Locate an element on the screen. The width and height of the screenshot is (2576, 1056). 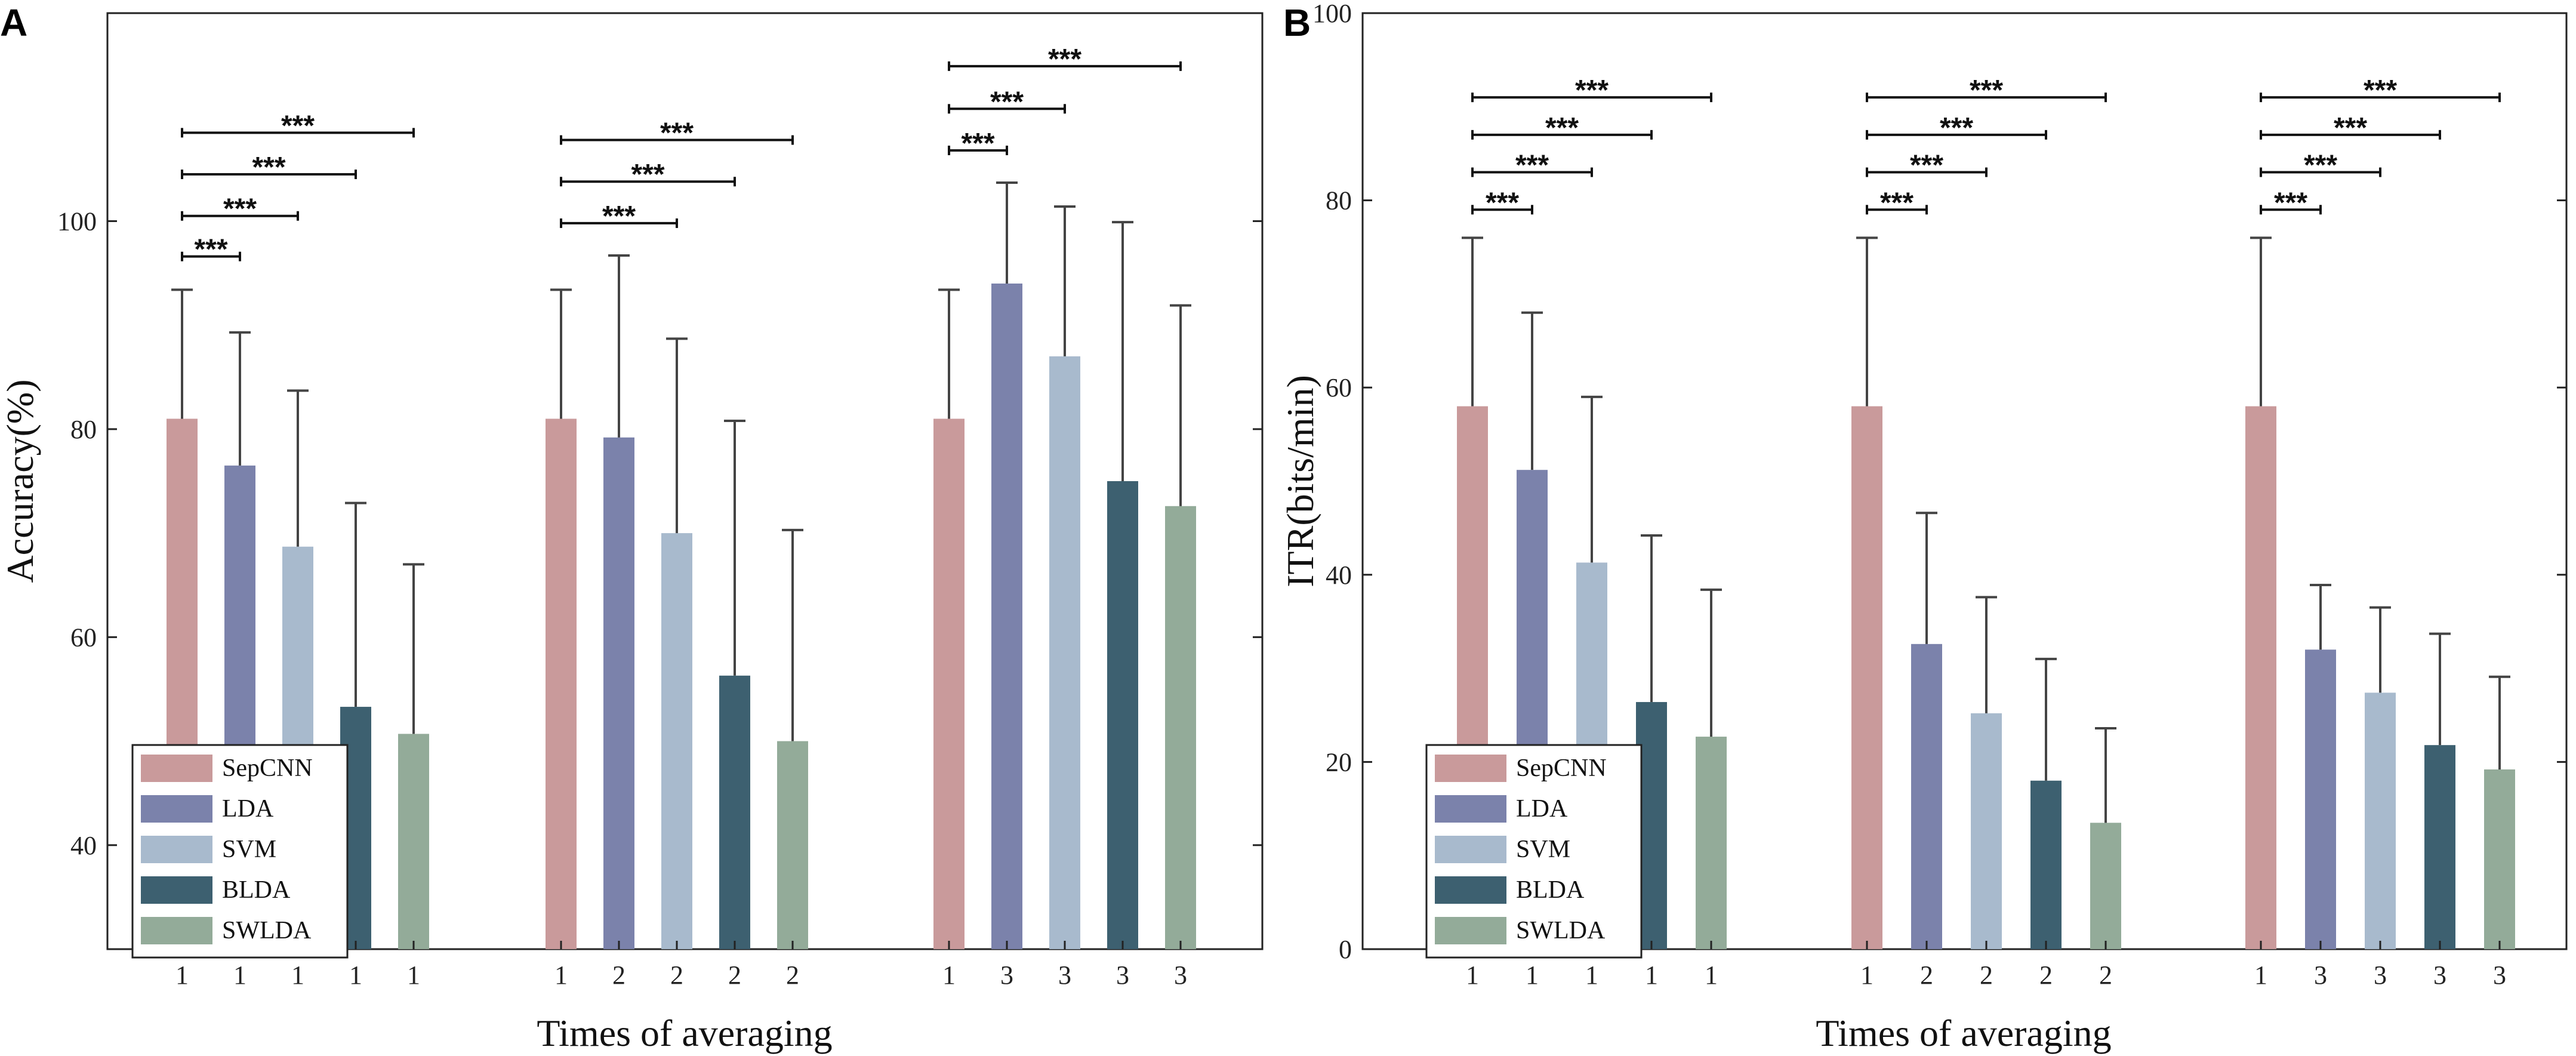
y-axis-label: Accuracy(%) is located at coordinates (20, 481).